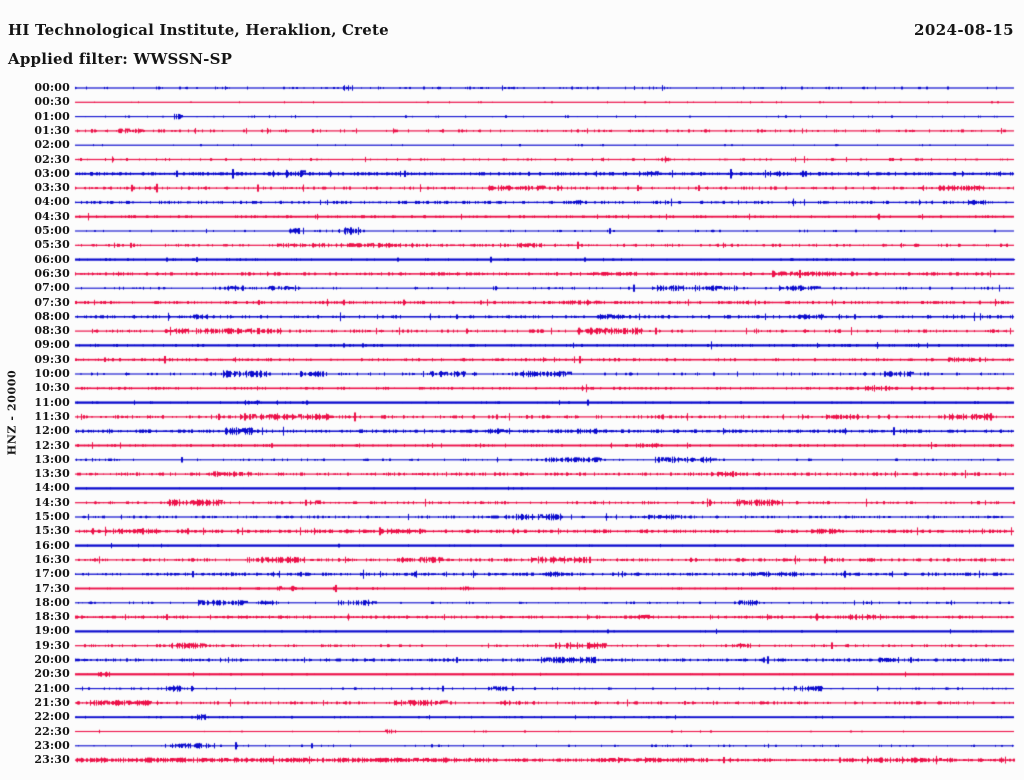  I want to click on time-label: 10:30, so click(52, 388).